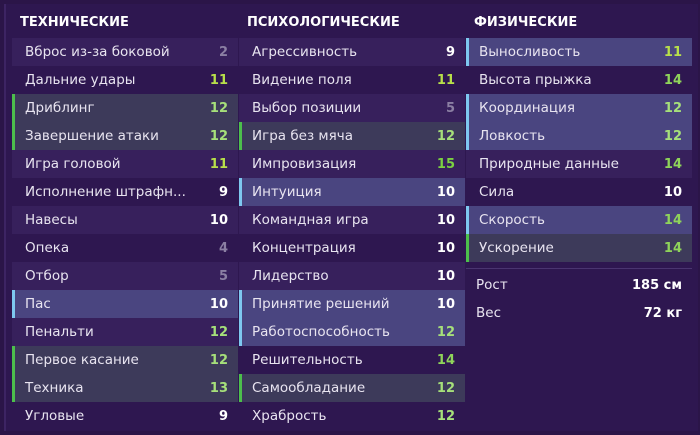  What do you see at coordinates (352, 108) in the screenshot?
I see `attribute-row: Выбор позиции 5` at bounding box center [352, 108].